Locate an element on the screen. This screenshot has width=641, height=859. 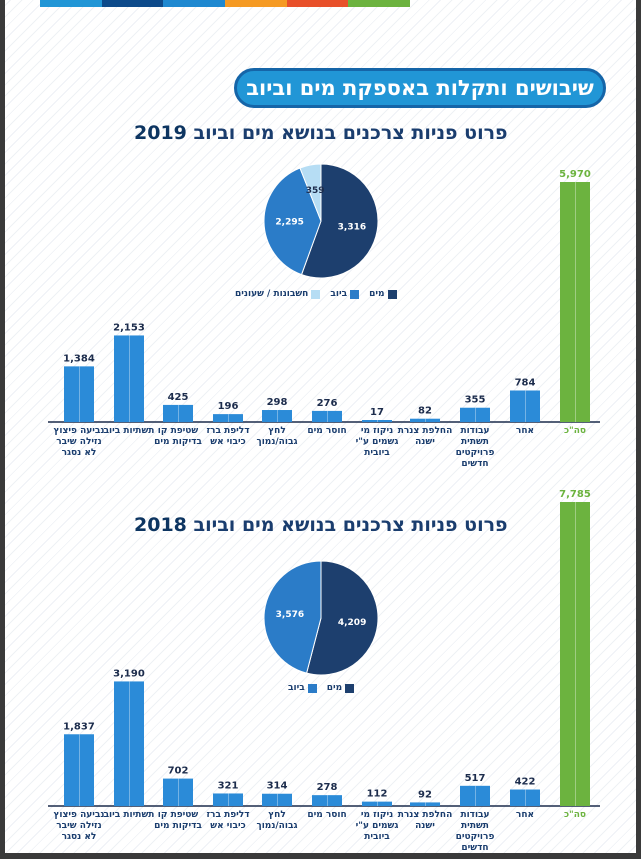
pie-value-label: 3,576 is located at coordinates (290, 615).